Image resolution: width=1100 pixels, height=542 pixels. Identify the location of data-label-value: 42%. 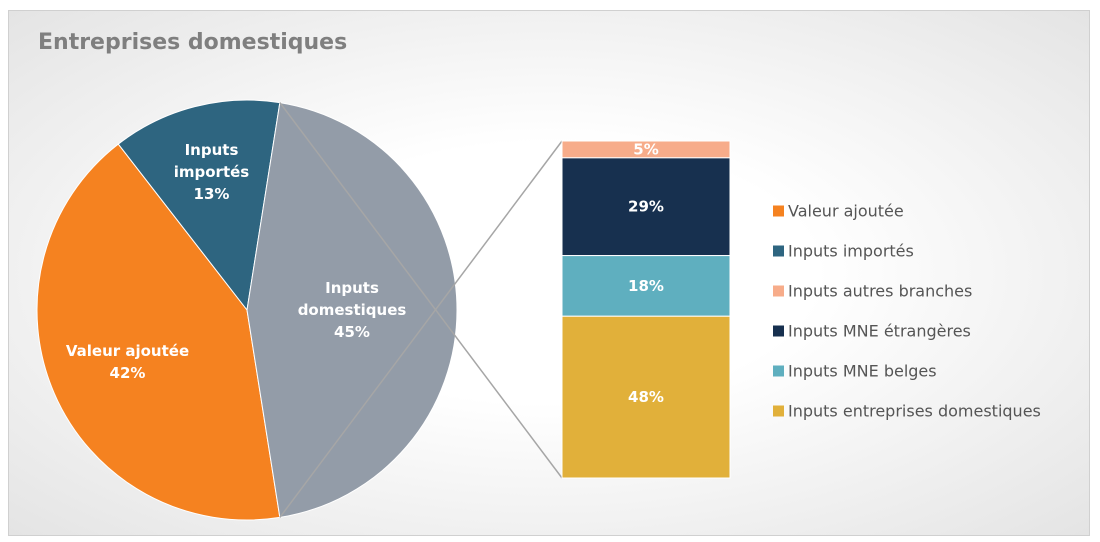
(127, 372).